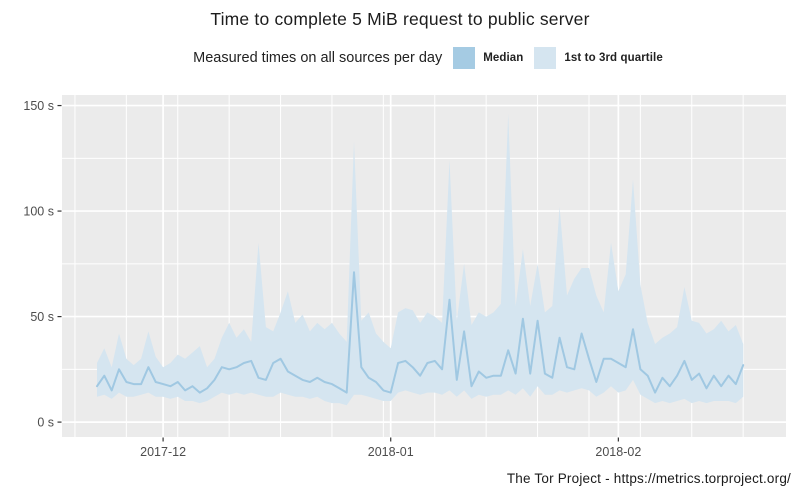  What do you see at coordinates (391, 452) in the screenshot?
I see `x-tick-label: 2018-01` at bounding box center [391, 452].